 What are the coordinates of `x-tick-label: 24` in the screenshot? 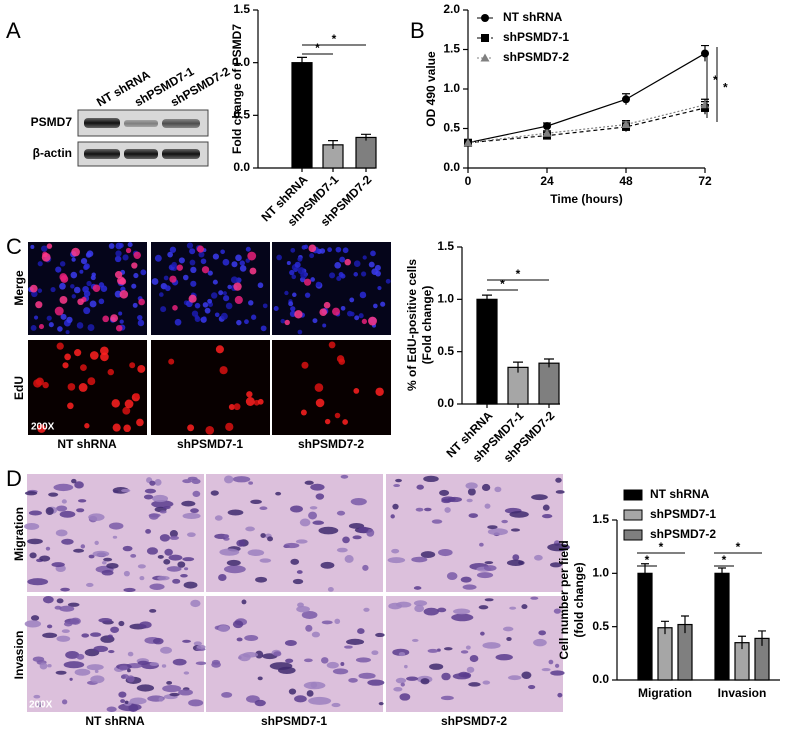 It's located at (547, 181).